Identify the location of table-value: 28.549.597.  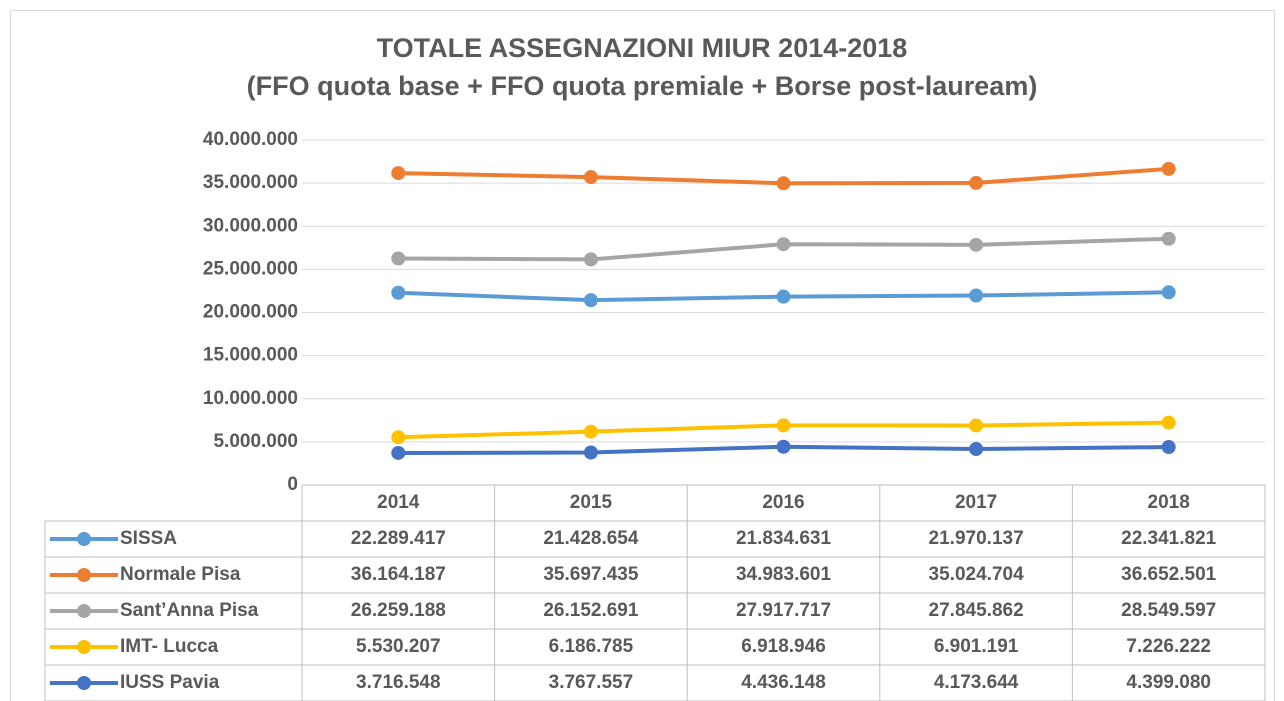
(1168, 610).